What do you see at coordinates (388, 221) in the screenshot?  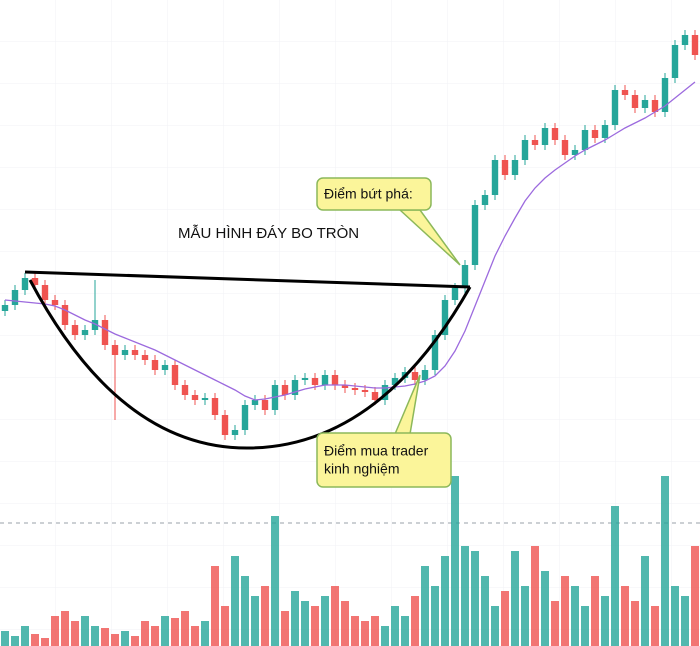 I see `callout-breakout: Điểm bứt phá:` at bounding box center [388, 221].